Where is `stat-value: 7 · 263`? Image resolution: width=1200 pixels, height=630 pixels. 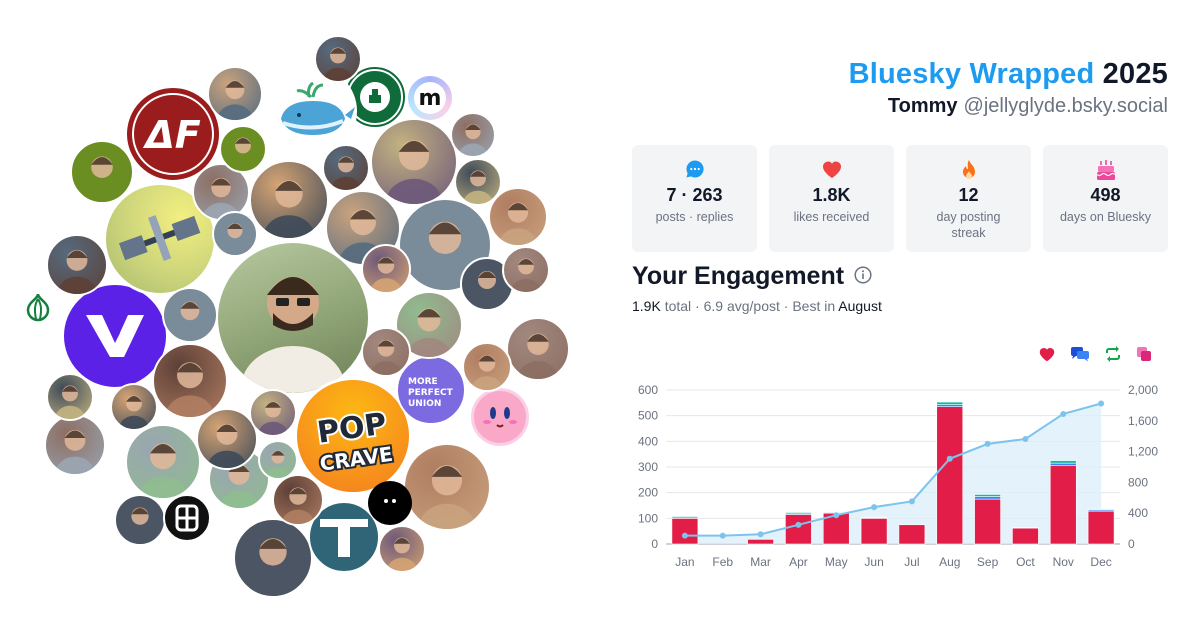
stat-value: 7 · 263 is located at coordinates (694, 195).